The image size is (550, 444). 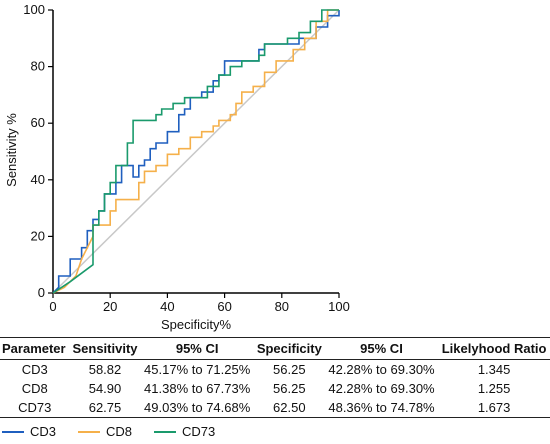 What do you see at coordinates (29, 431) in the screenshot?
I see `legend-item-cd3: CD3` at bounding box center [29, 431].